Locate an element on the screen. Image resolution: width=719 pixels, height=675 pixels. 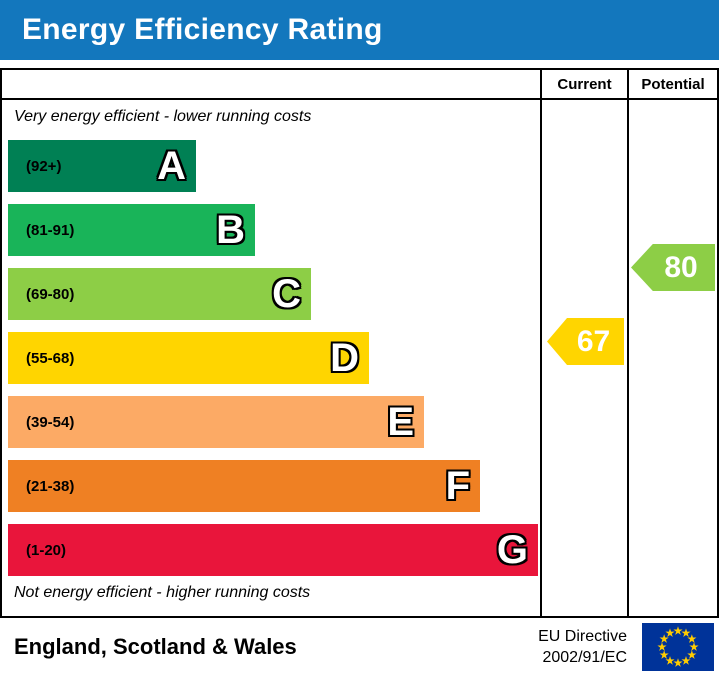
current-rating-arrow: 67 is located at coordinates (585, 341).